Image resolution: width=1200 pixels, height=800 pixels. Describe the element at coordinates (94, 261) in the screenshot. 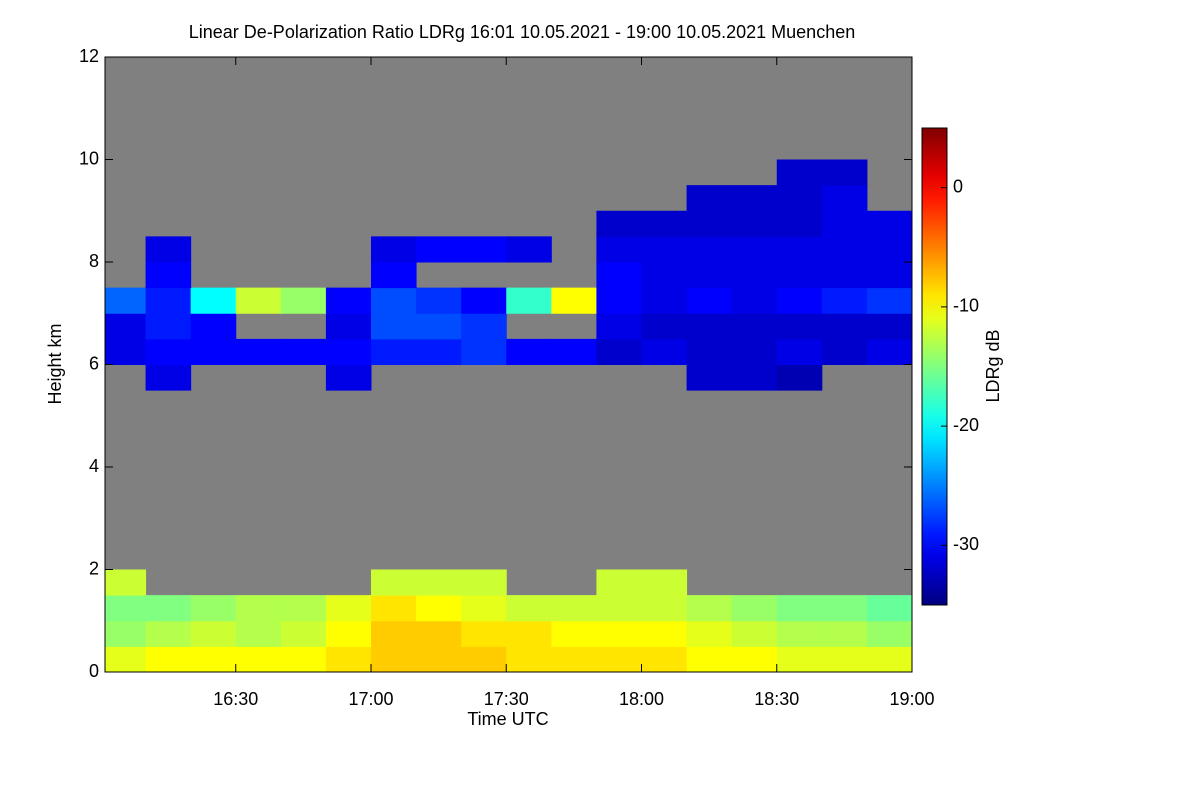

I see `y-tick-label: 8` at that location.